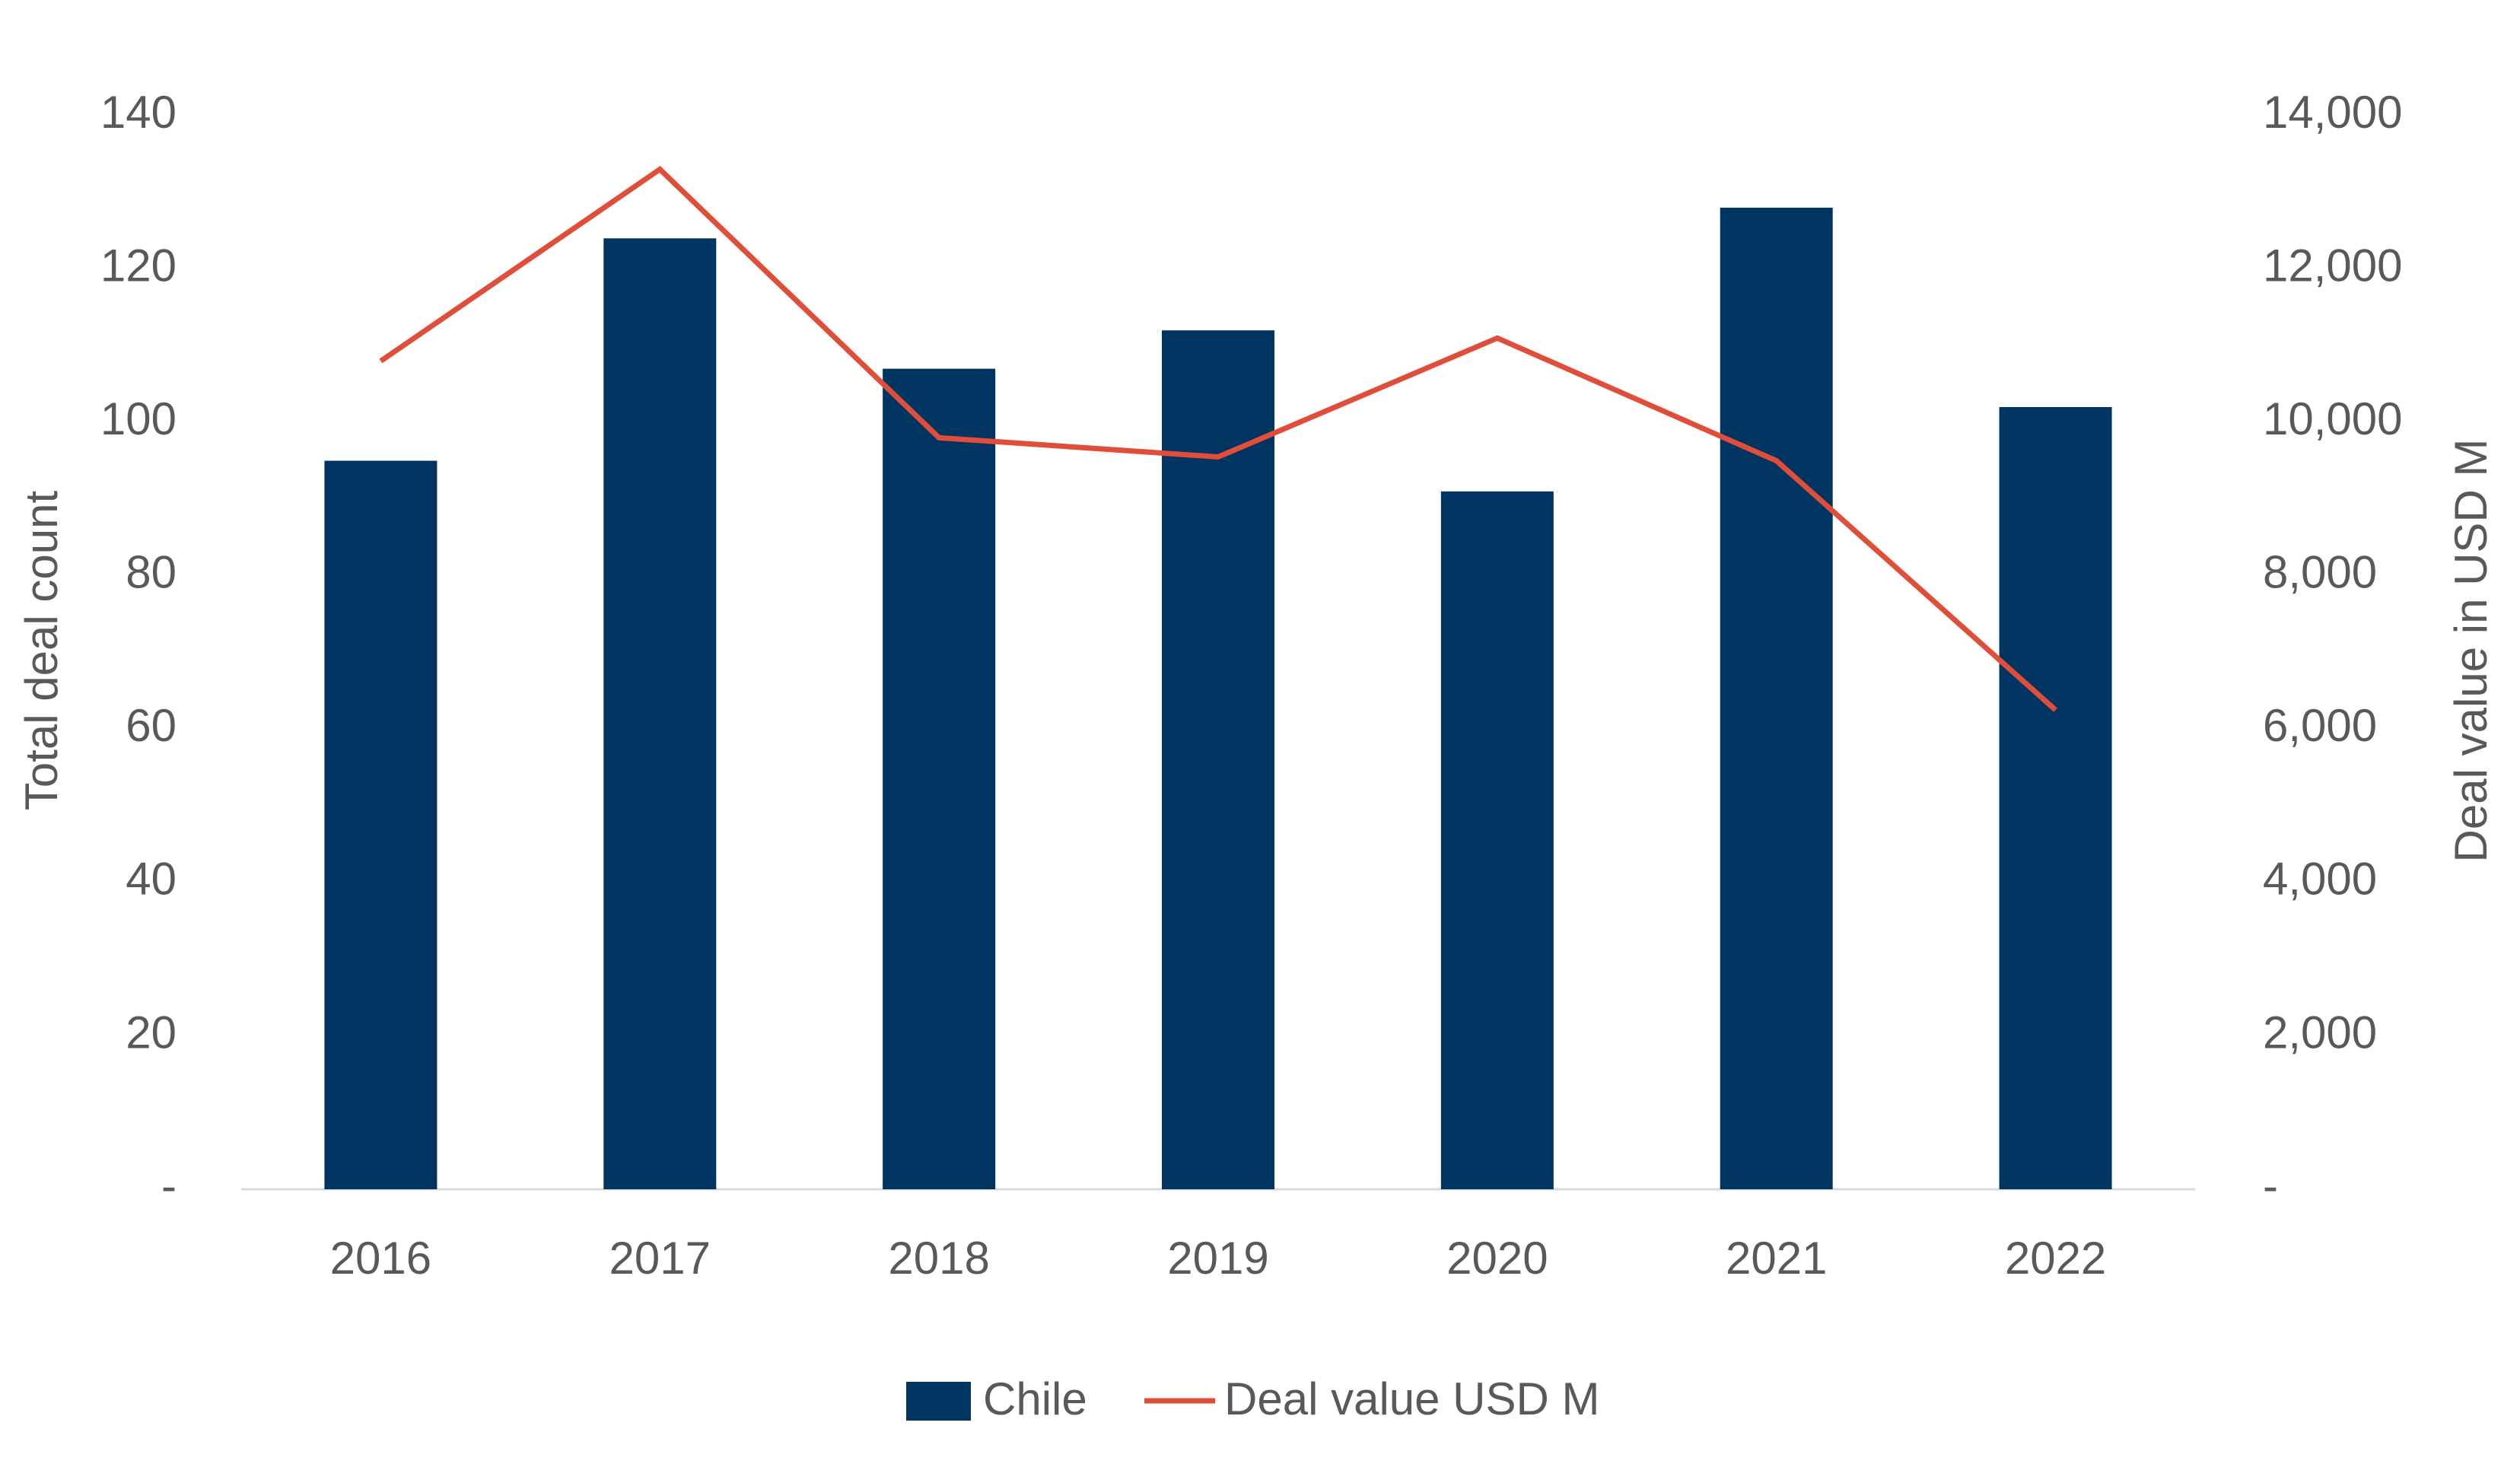 This screenshot has height=1467, width=2520. What do you see at coordinates (2333, 112) in the screenshot?
I see `y2-tick-label: 14,000` at bounding box center [2333, 112].